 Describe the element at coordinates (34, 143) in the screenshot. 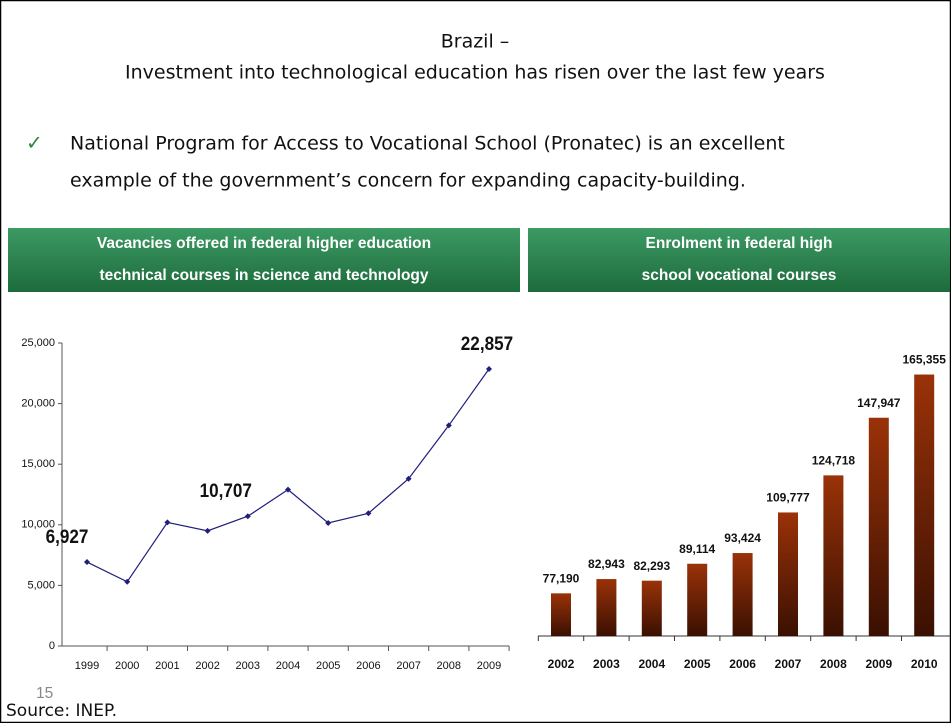

I see `check-icon: ✓` at that location.